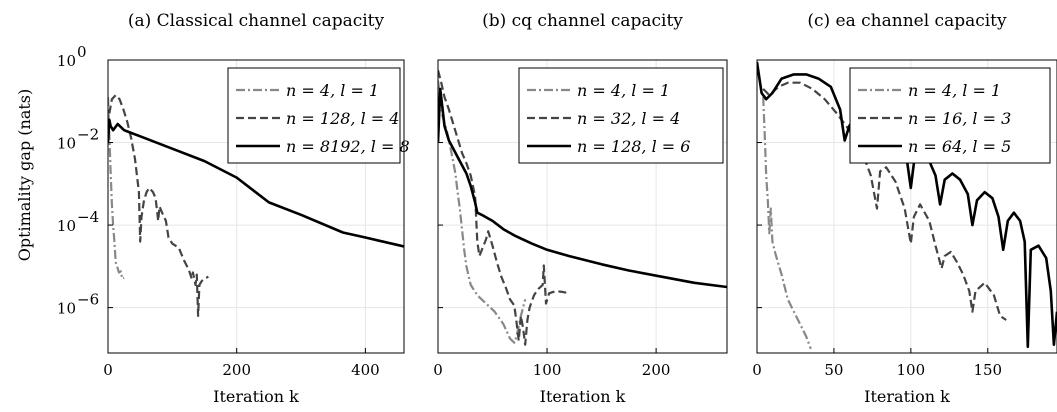 The height and width of the screenshot is (412, 1057). What do you see at coordinates (88, 135) in the screenshot?
I see `y-tick-exponent: −2` at bounding box center [88, 135].